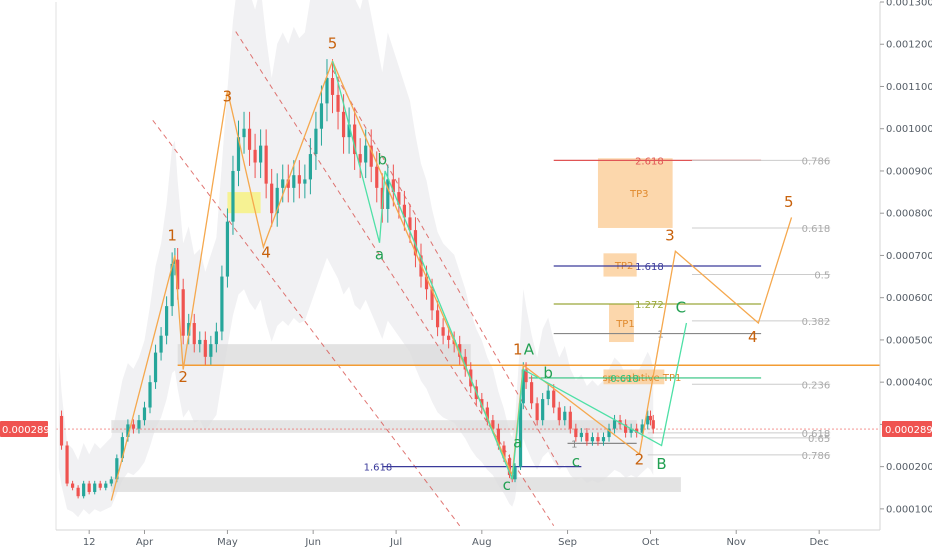 The width and height of the screenshot is (932, 550). Describe the element at coordinates (378, 468) in the screenshot. I see `fib-label-5: 1.618` at that location.